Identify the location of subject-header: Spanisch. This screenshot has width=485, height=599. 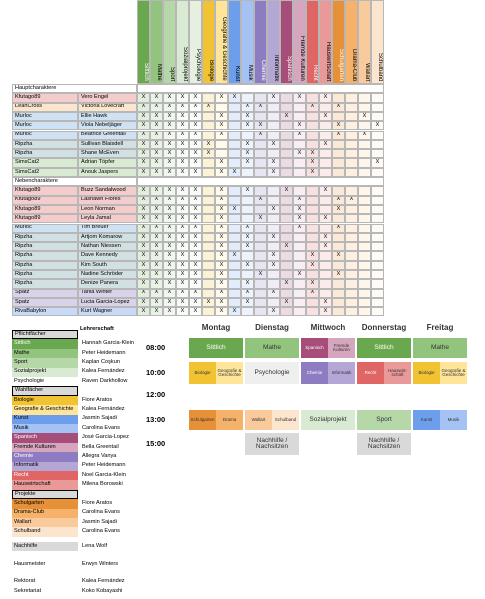
(286, 42).